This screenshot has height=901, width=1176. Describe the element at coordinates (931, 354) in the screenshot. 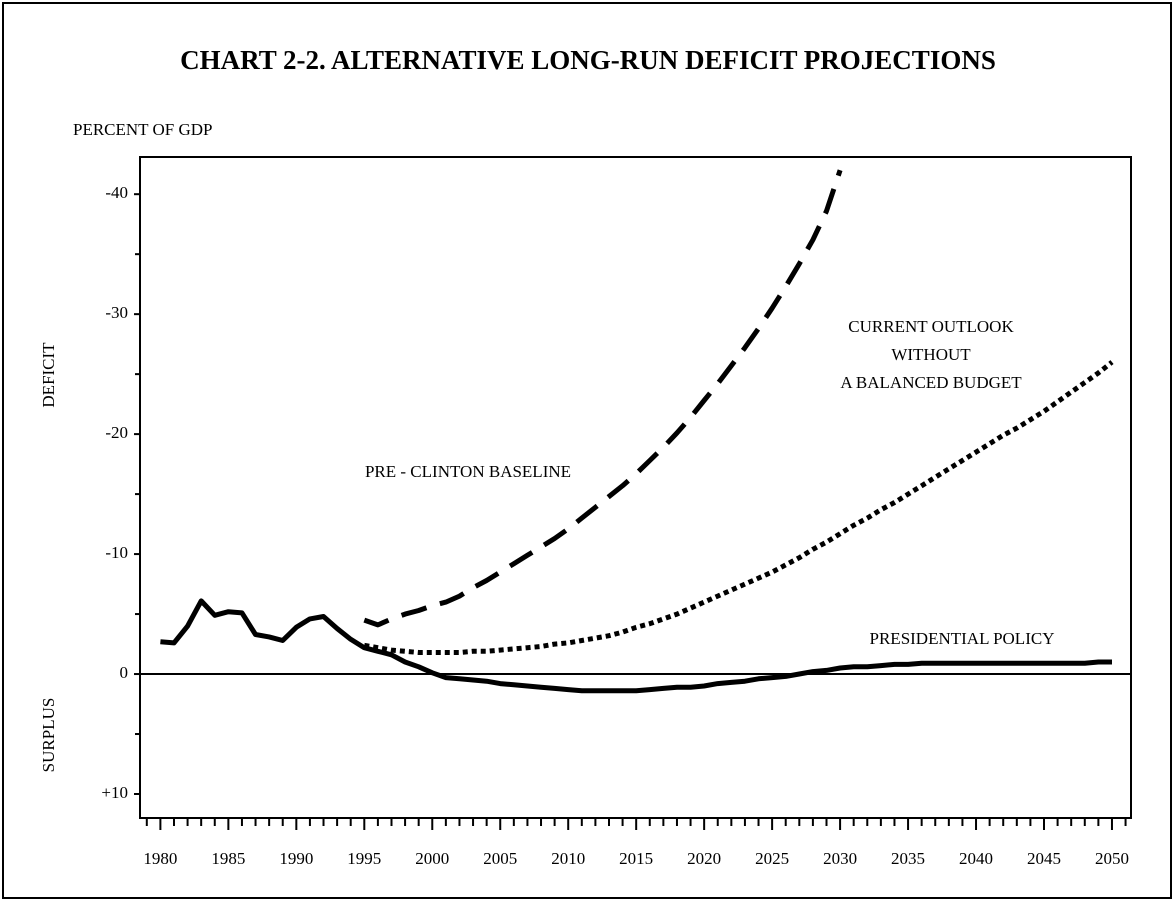

I see `annotation: WITHOUT` at that location.